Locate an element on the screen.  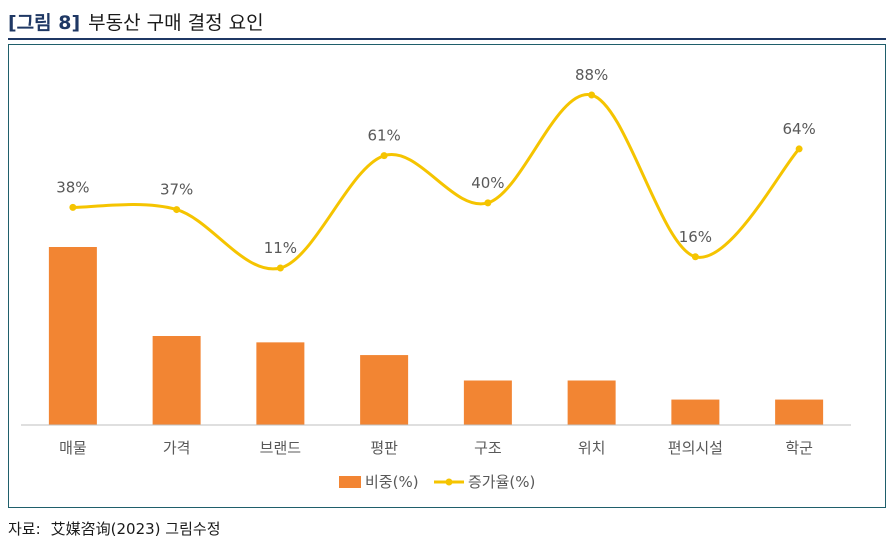
tick-label-위치: 위치 is located at coordinates (592, 448).